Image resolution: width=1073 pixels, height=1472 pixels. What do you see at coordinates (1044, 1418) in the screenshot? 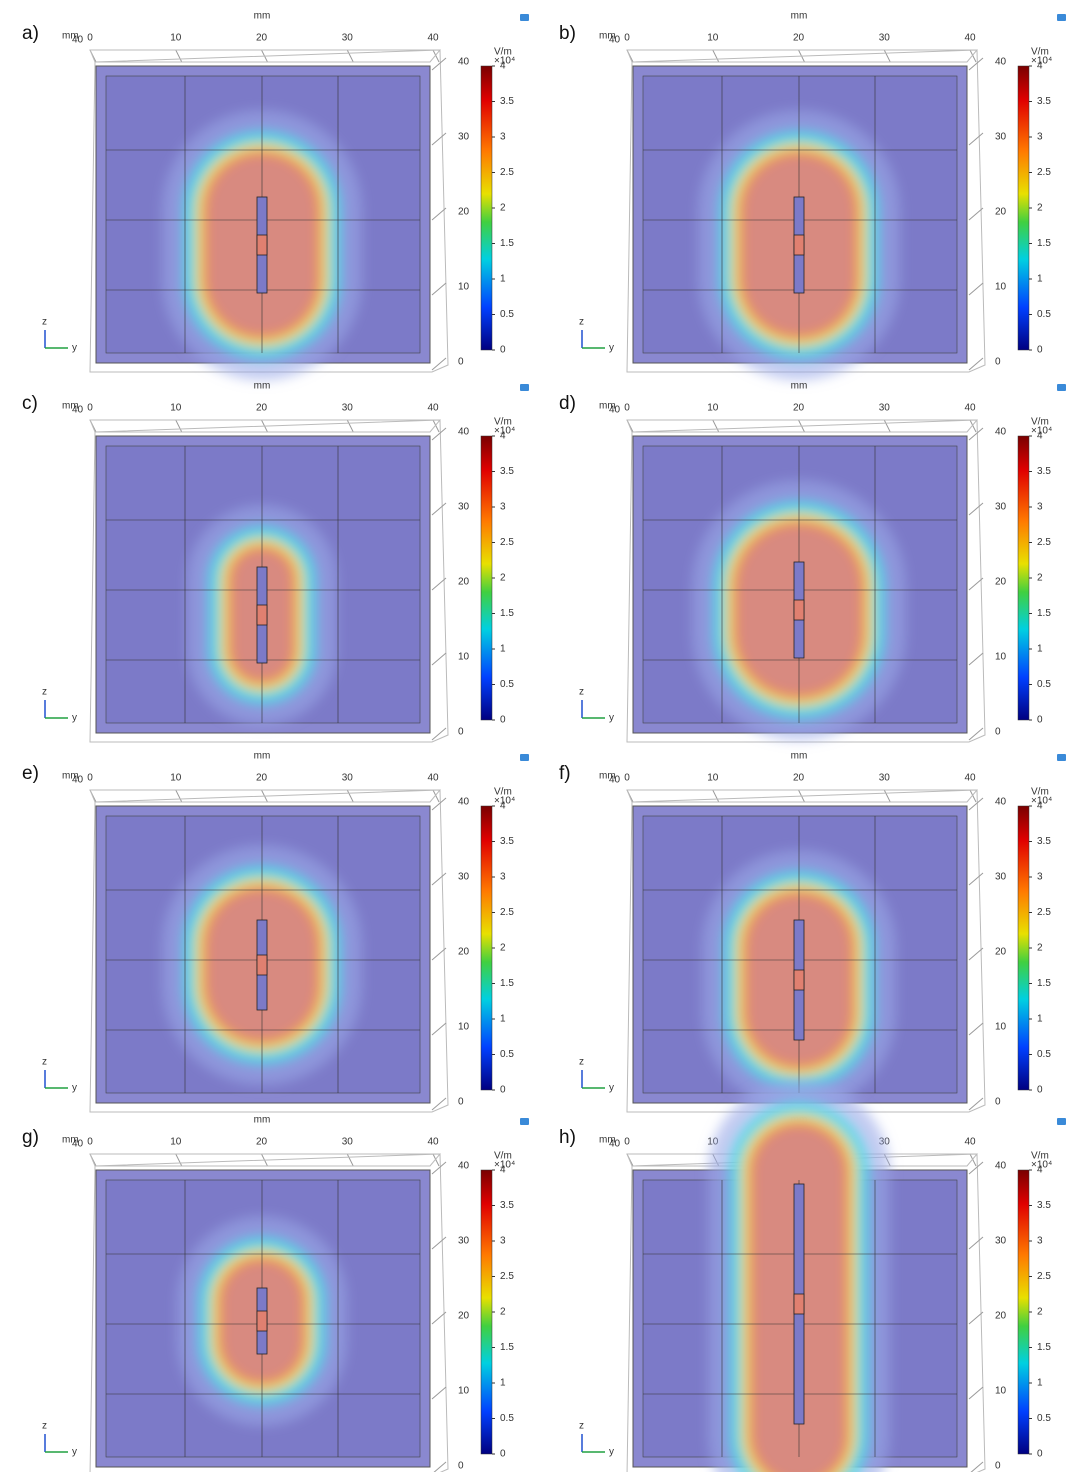
I see `colorbar-tick-label: 0.5` at bounding box center [1044, 1418].